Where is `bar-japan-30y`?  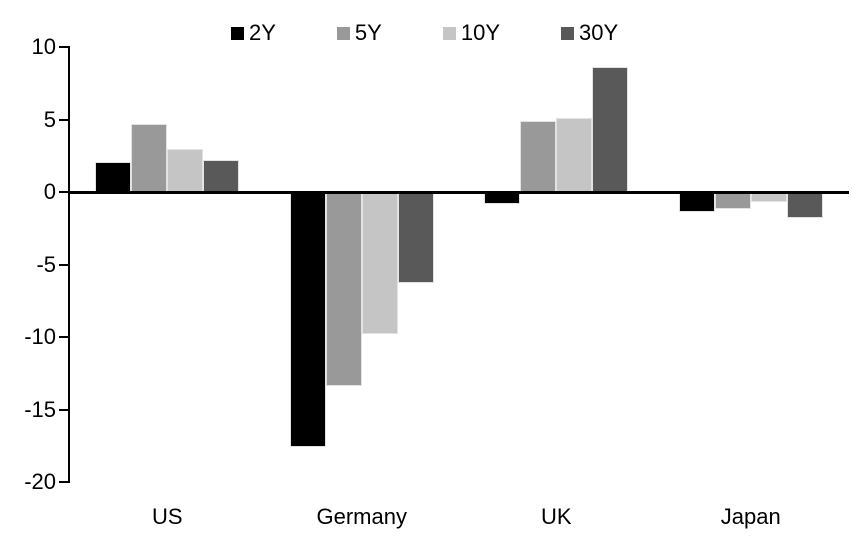 bar-japan-30y is located at coordinates (804, 205).